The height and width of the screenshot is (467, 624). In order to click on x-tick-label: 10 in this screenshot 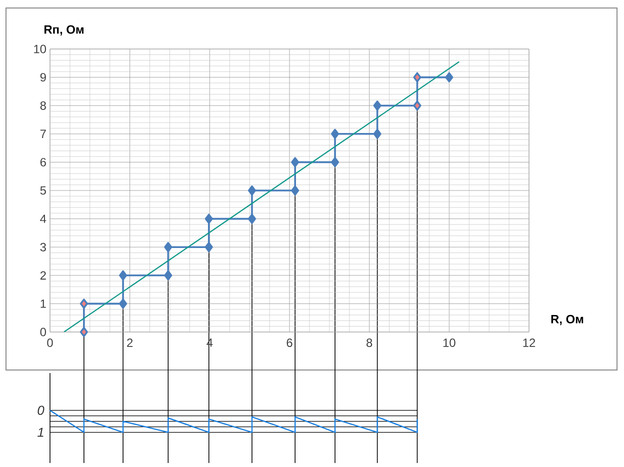, I will do `click(449, 342)`.